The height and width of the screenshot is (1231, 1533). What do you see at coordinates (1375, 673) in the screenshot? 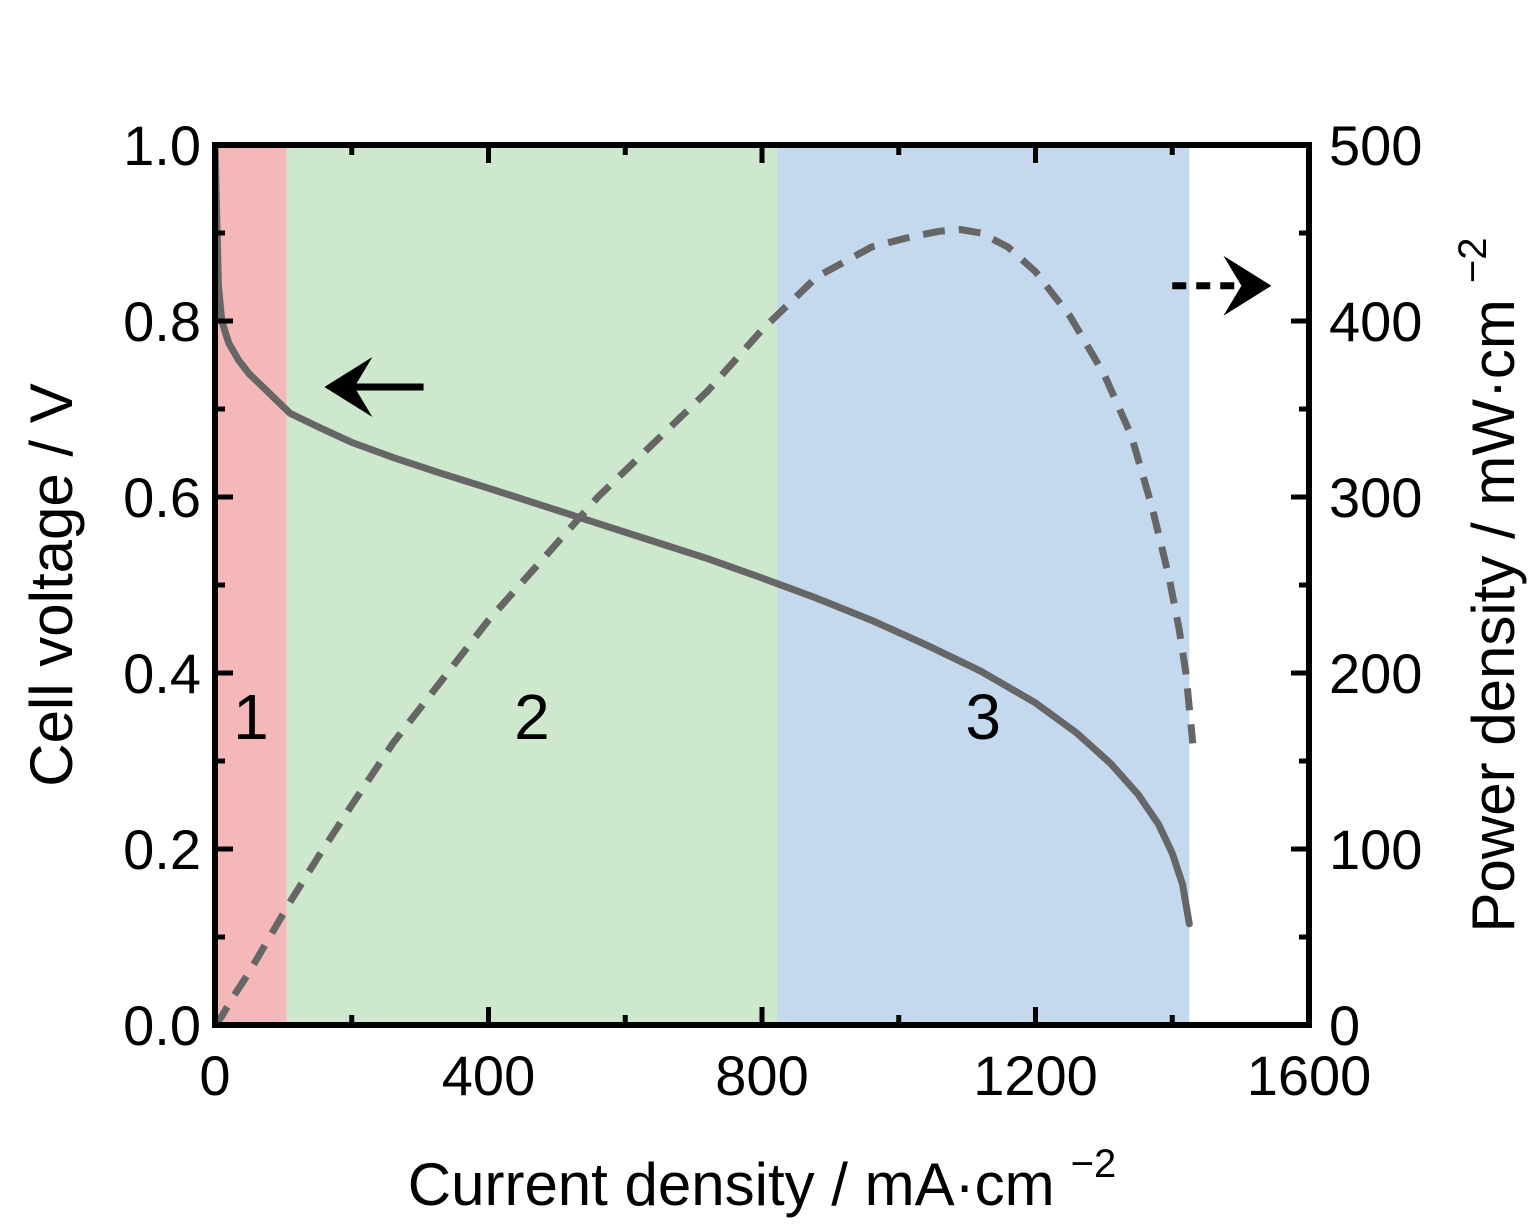
I see `y-right-tick-label: 200` at bounding box center [1375, 673].